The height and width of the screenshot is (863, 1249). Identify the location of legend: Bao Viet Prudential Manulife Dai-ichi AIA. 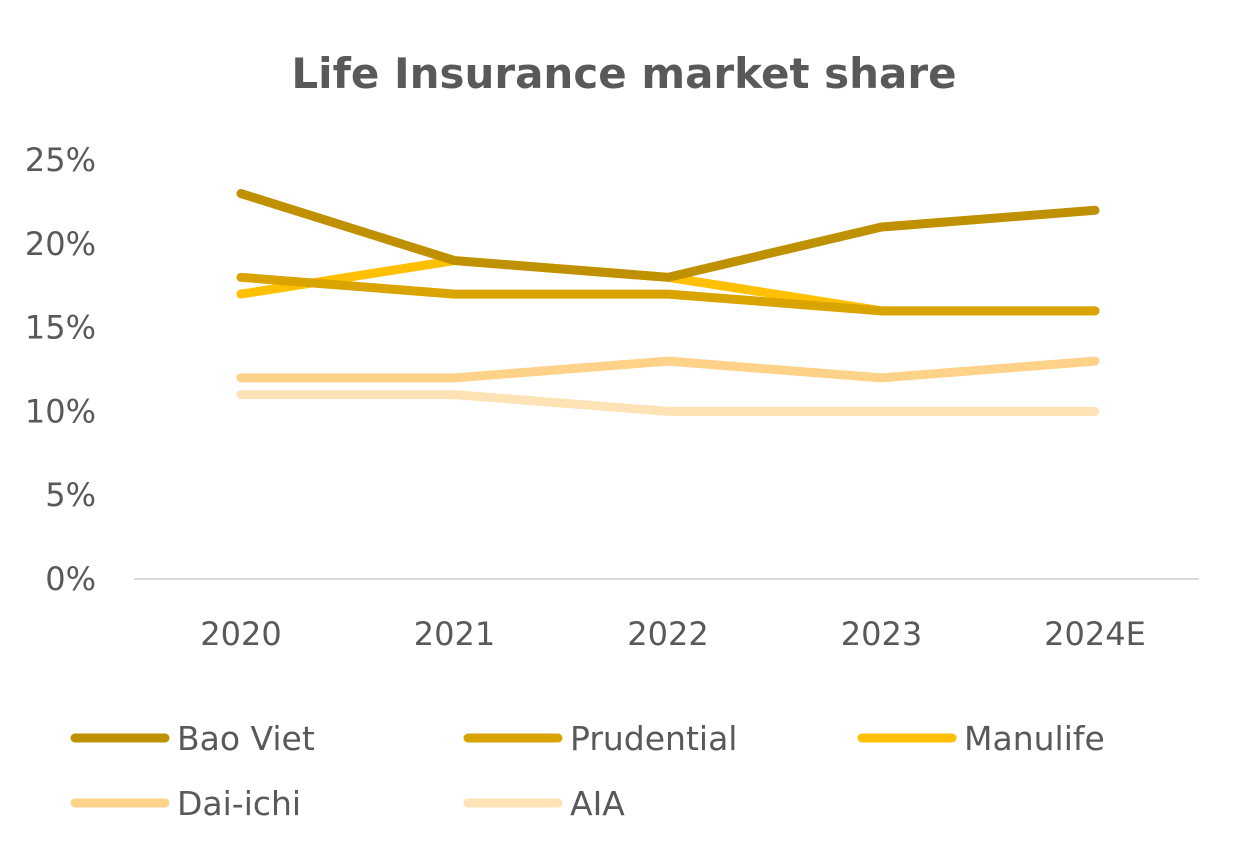
(587, 771).